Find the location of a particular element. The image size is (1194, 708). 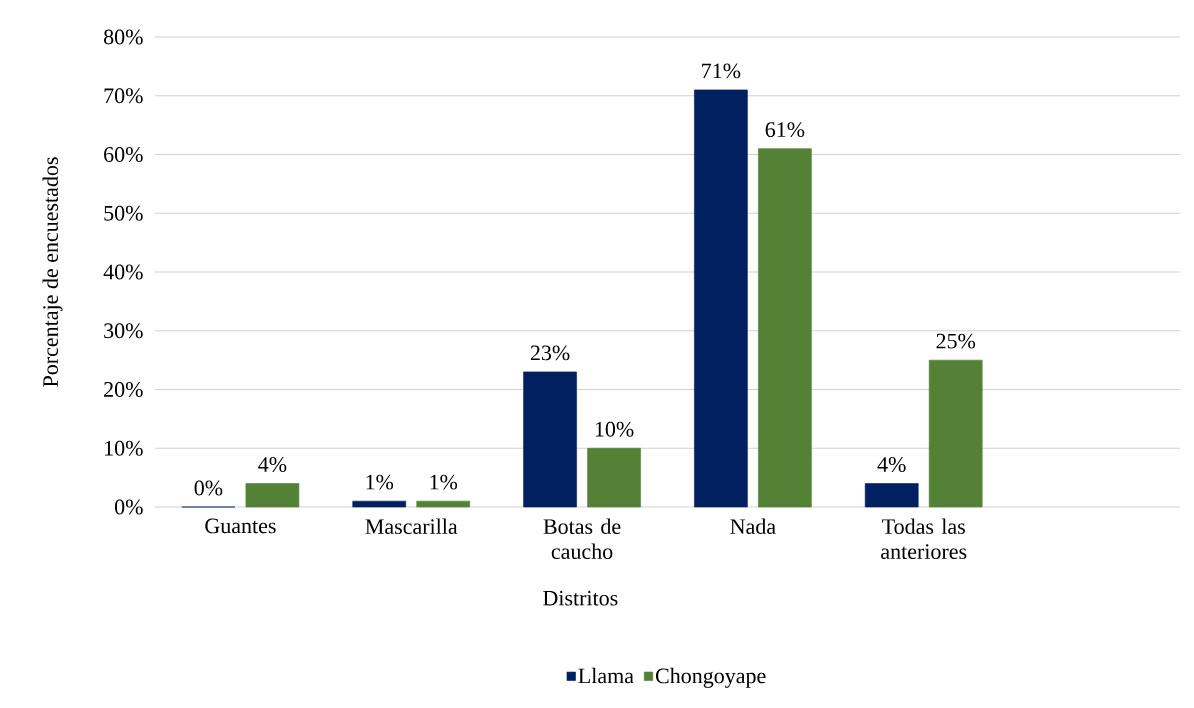

data-label: 0% is located at coordinates (208, 488).